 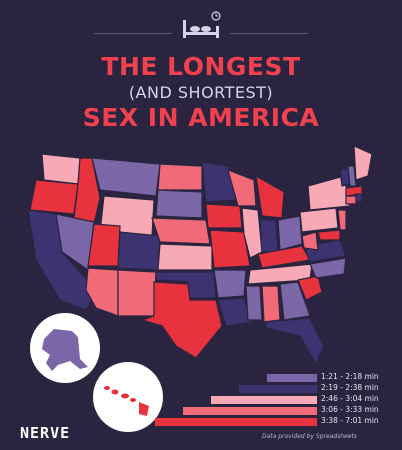 I want to click on state-nd, so click(x=180, y=177).